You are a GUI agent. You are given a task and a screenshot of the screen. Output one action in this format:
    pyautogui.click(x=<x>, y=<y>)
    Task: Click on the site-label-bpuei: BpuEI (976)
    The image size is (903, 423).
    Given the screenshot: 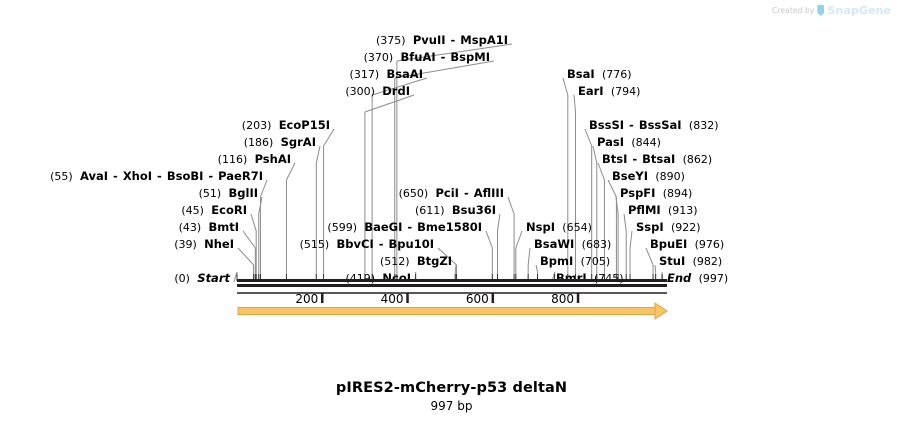 What is the action you would take?
    pyautogui.click(x=687, y=245)
    